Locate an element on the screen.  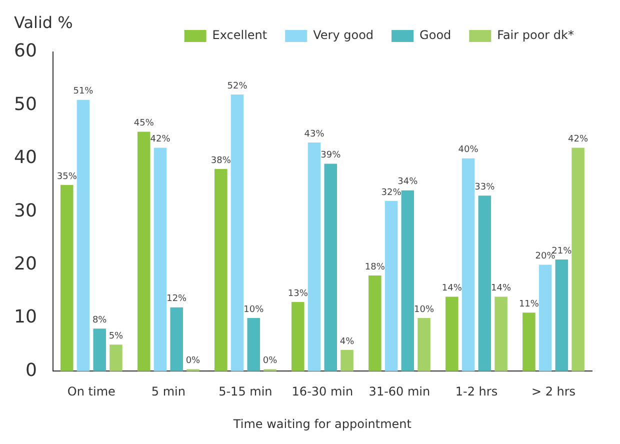
data-label: 33% is located at coordinates (485, 187).